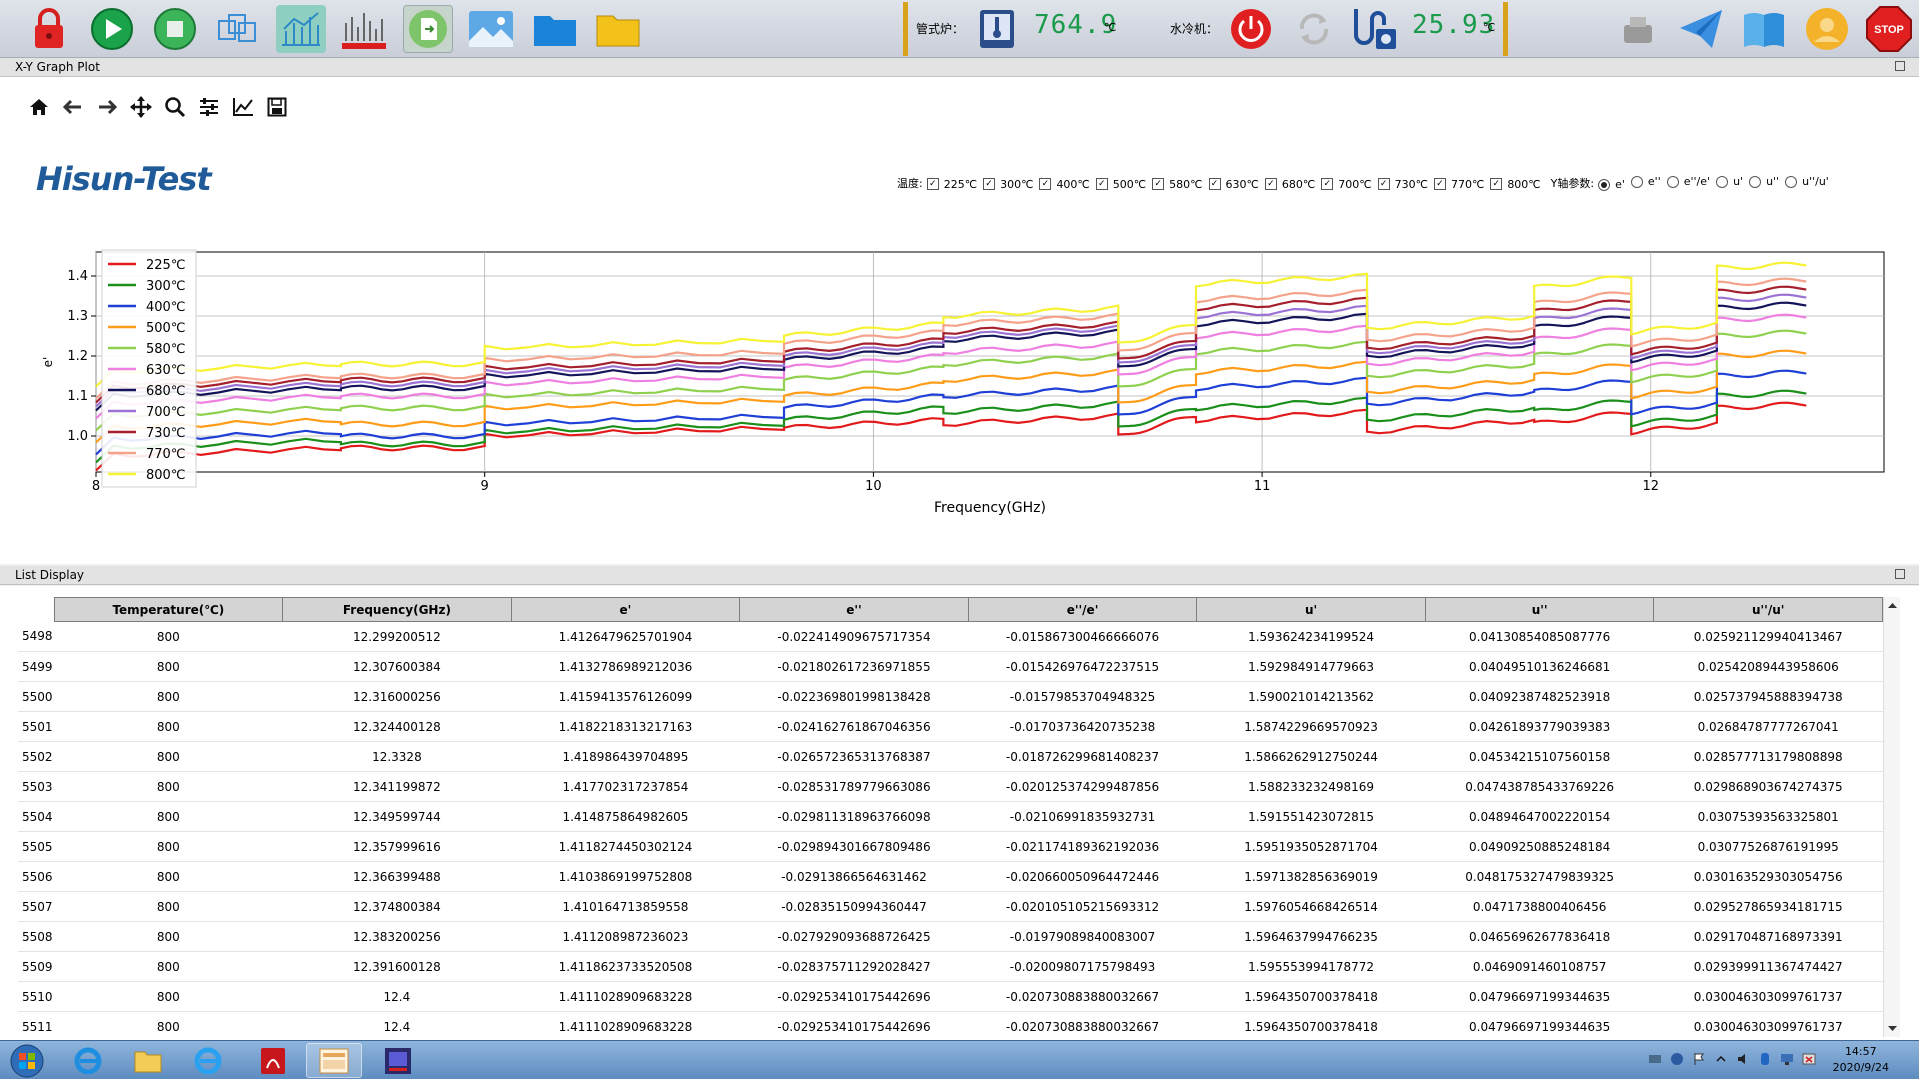  Describe the element at coordinates (334, 1060) in the screenshot. I see `hisun-test-taskbar-icon` at that location.